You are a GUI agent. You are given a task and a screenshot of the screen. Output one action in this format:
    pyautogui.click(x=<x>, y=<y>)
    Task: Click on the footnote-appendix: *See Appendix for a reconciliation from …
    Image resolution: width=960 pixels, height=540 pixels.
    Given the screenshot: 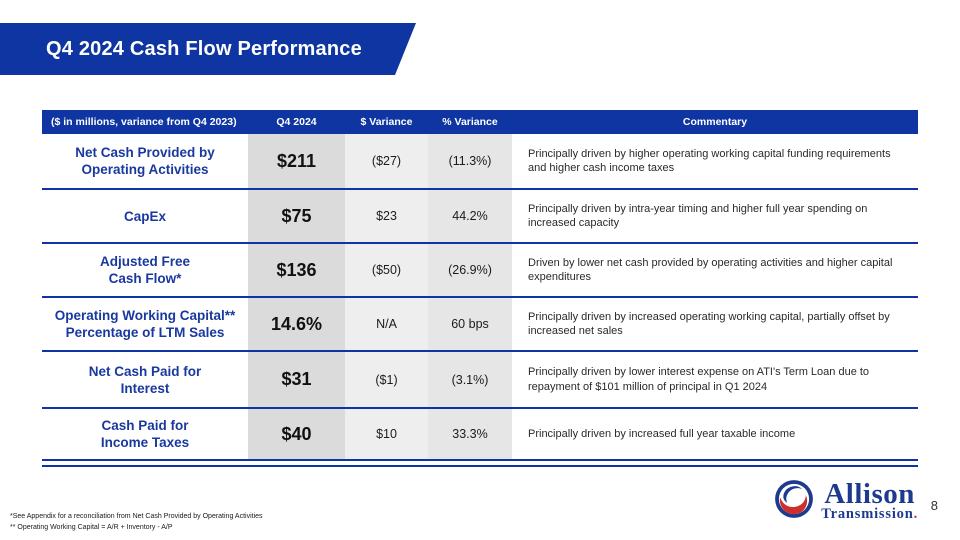 What is the action you would take?
    pyautogui.click(x=136, y=516)
    